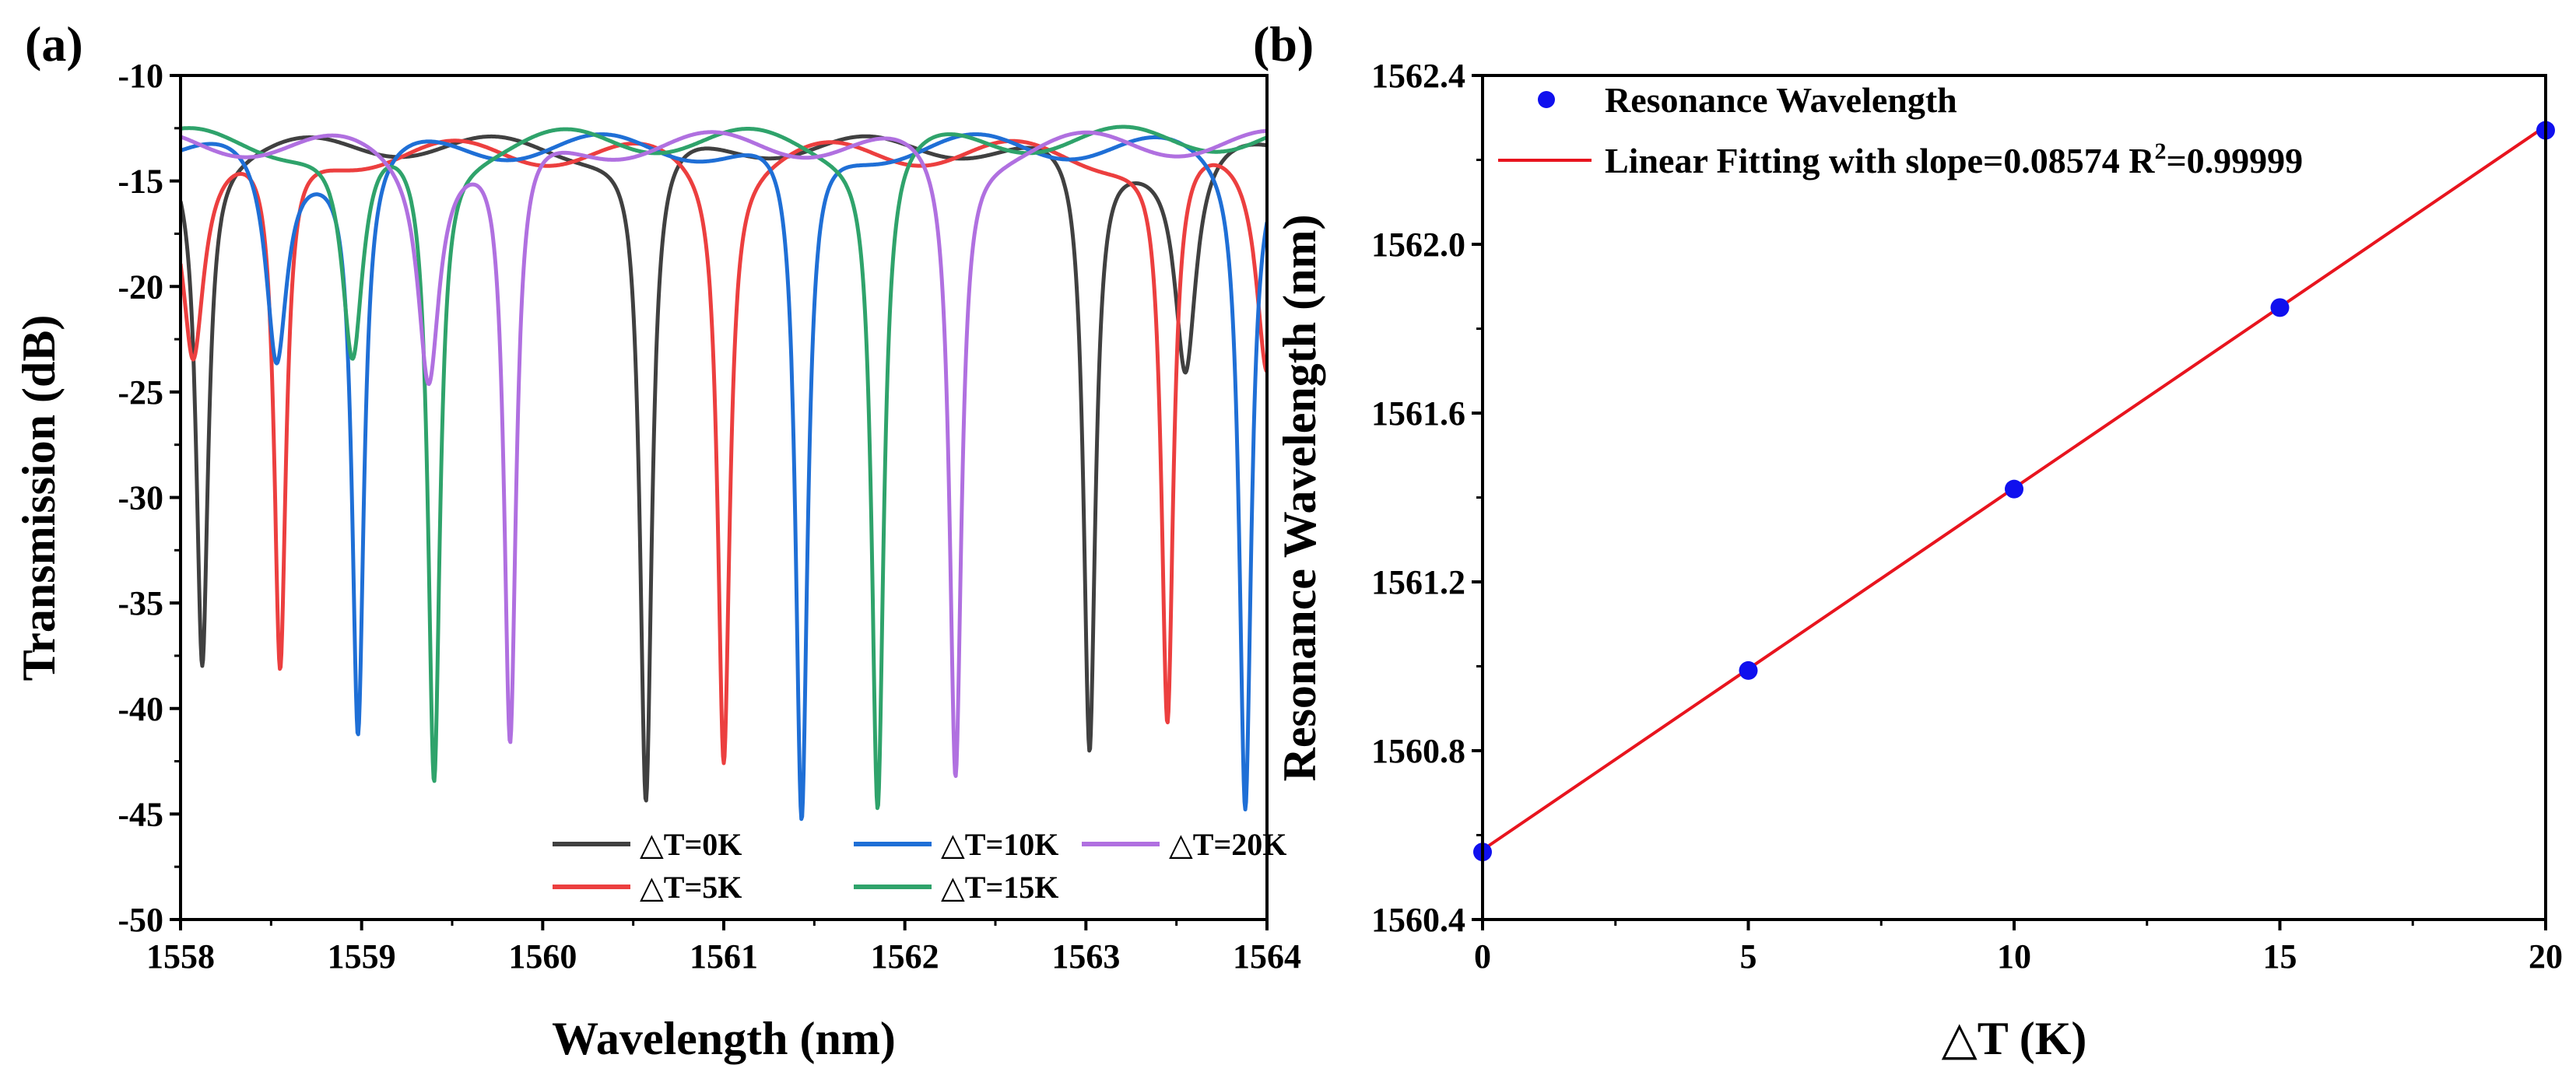 The height and width of the screenshot is (1086, 2576). I want to click on panel-a-legend-label: △T=15K, so click(1000, 888).